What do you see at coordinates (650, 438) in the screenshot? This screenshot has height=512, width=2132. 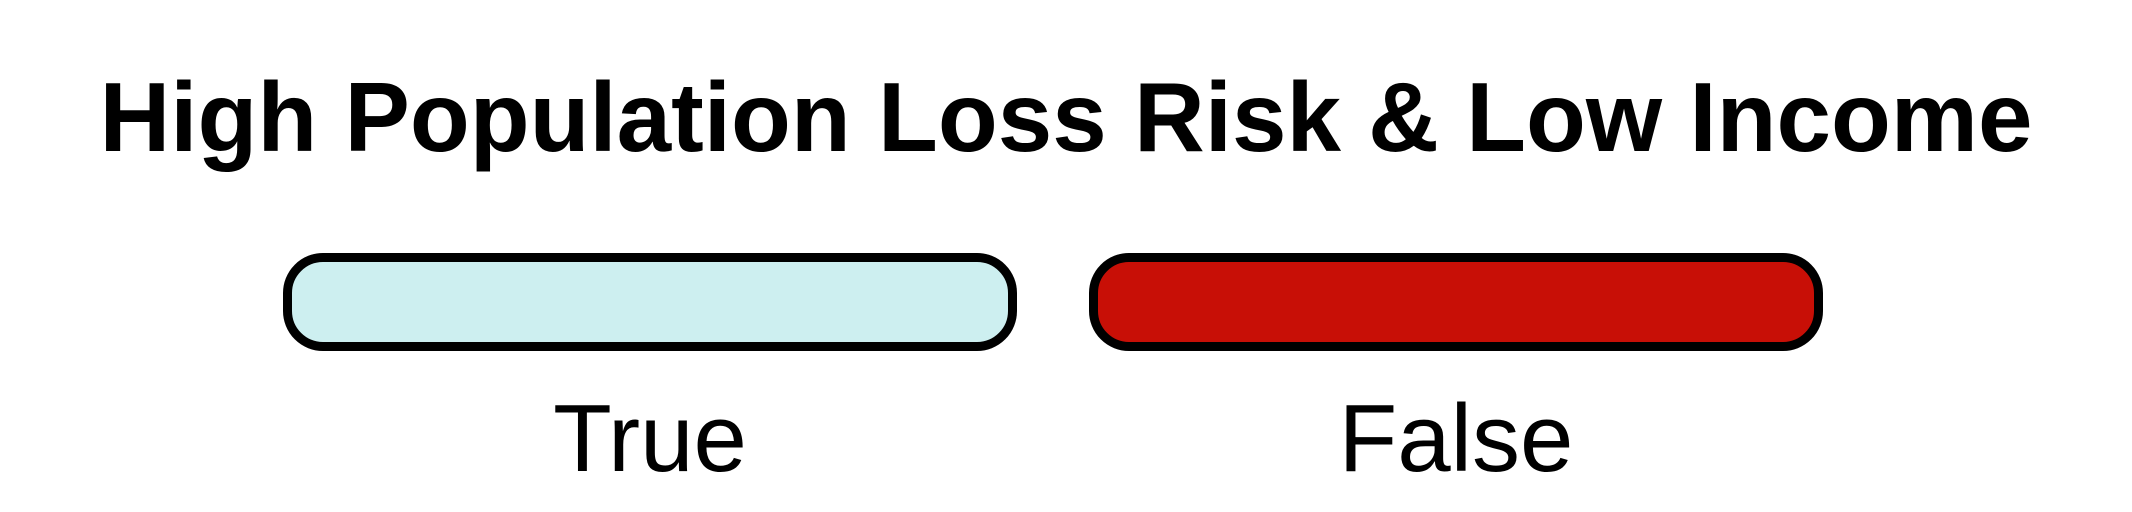 I see `legend-label-true: True` at bounding box center [650, 438].